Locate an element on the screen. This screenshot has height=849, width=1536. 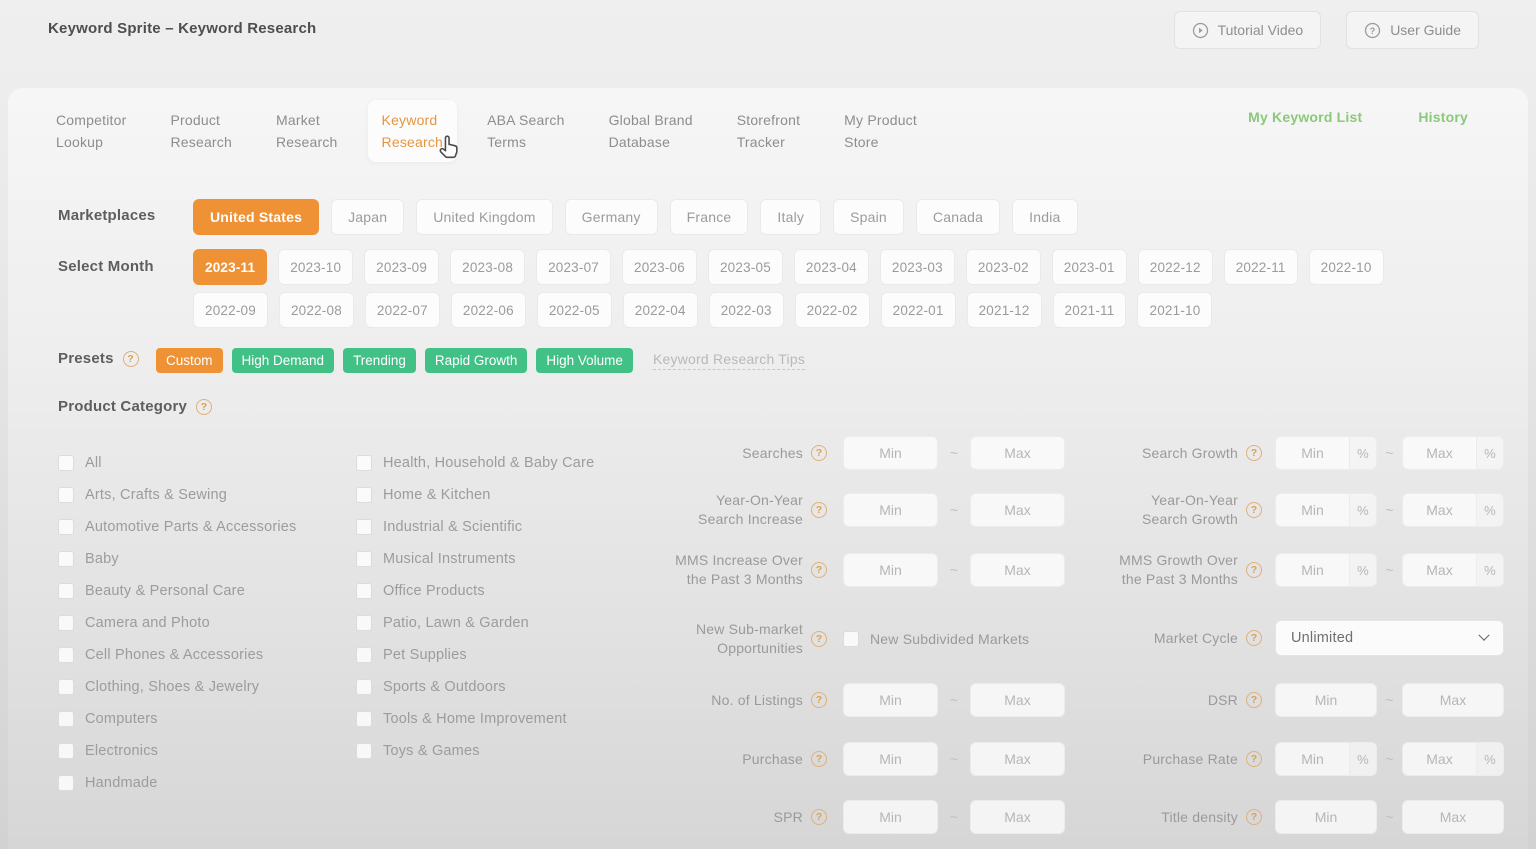
month-2022-07: 2022-07 is located at coordinates (402, 310).